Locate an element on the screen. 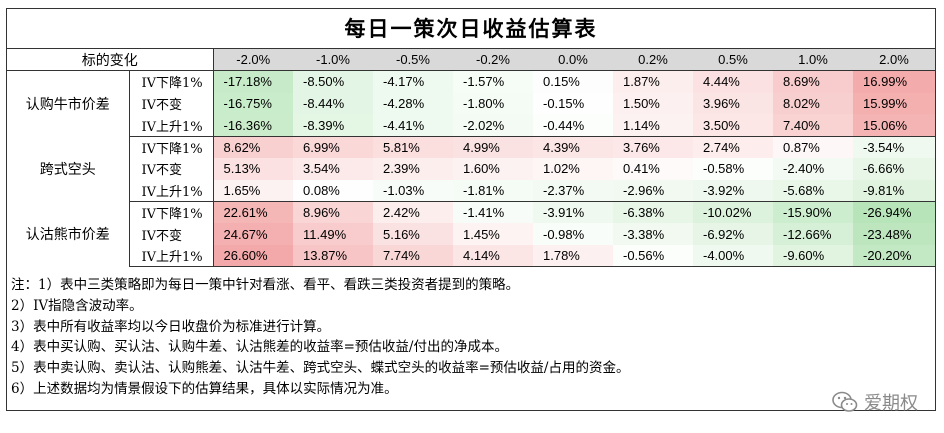 This screenshot has height=433, width=944. header-col: 2.0% is located at coordinates (894, 60).